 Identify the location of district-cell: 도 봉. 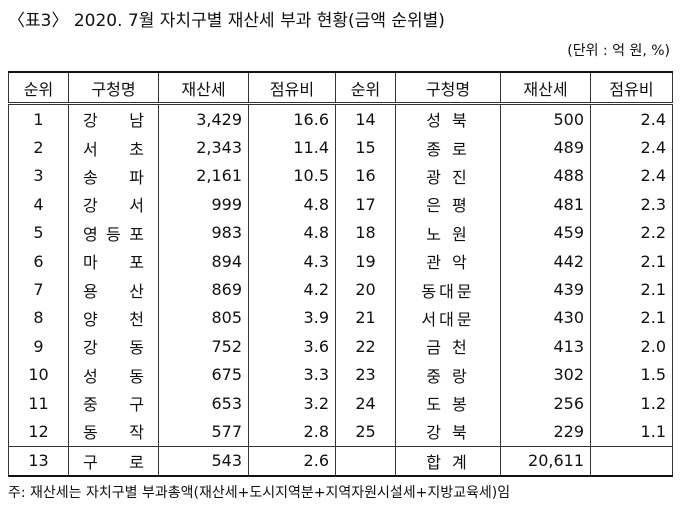
(448, 403).